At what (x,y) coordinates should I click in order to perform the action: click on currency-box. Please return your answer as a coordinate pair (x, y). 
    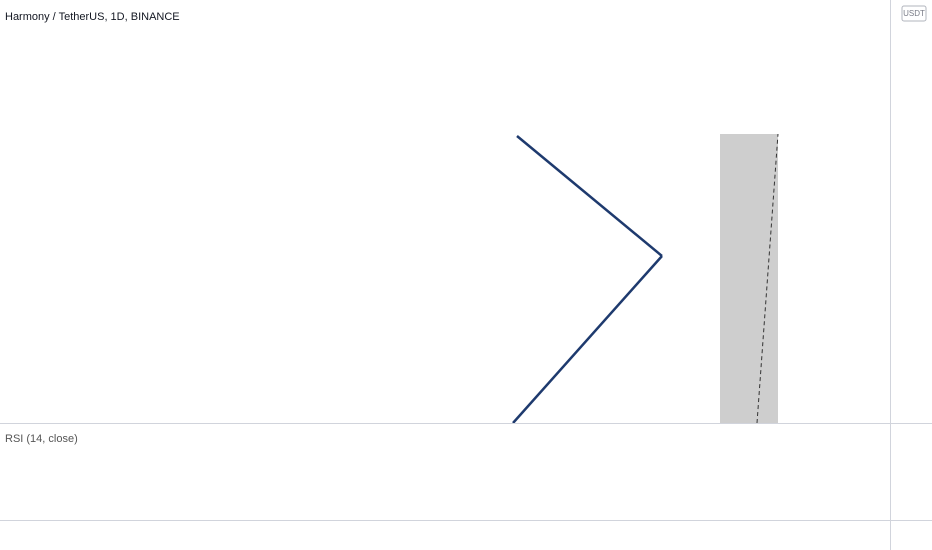
    Looking at the image, I should click on (914, 13).